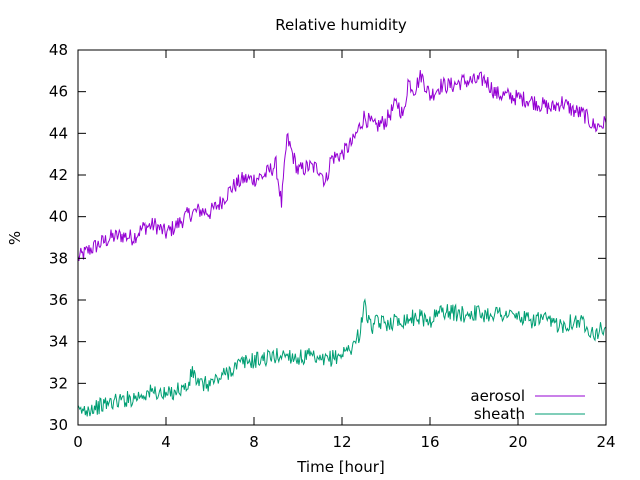 This screenshot has width=640, height=480. I want to click on x-tick-label: 4, so click(166, 442).